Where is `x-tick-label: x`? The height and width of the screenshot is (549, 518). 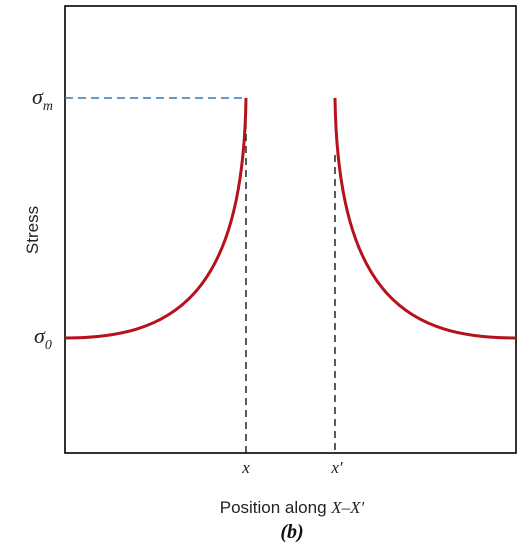
x-tick-label: x is located at coordinates (245, 467).